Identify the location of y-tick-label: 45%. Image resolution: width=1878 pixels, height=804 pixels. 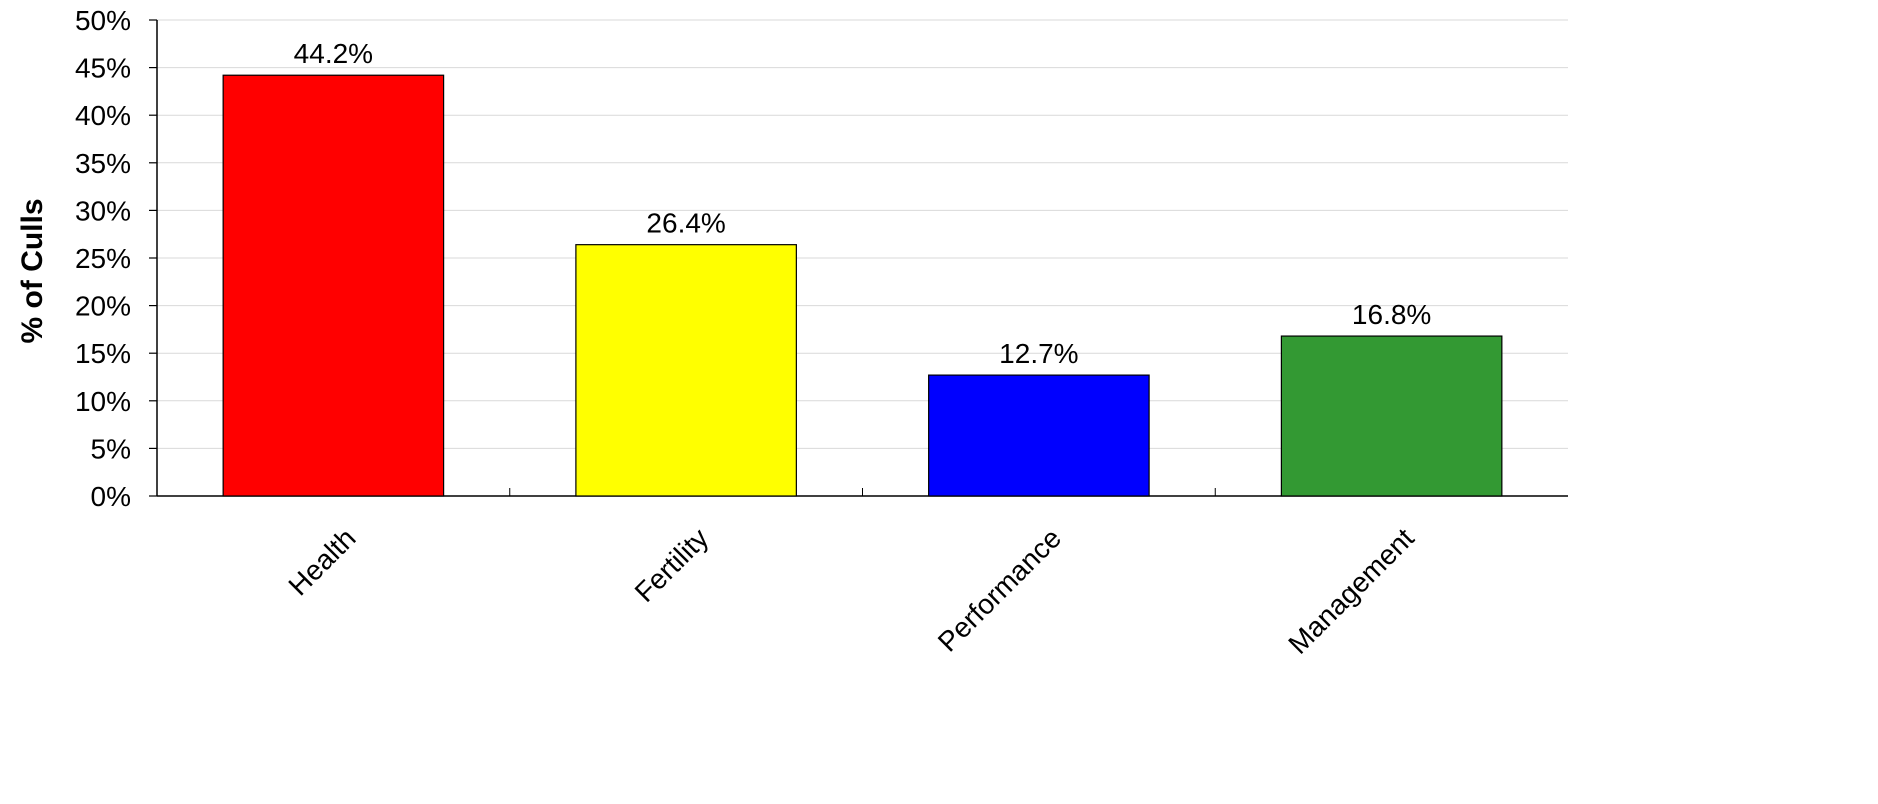
(103, 68).